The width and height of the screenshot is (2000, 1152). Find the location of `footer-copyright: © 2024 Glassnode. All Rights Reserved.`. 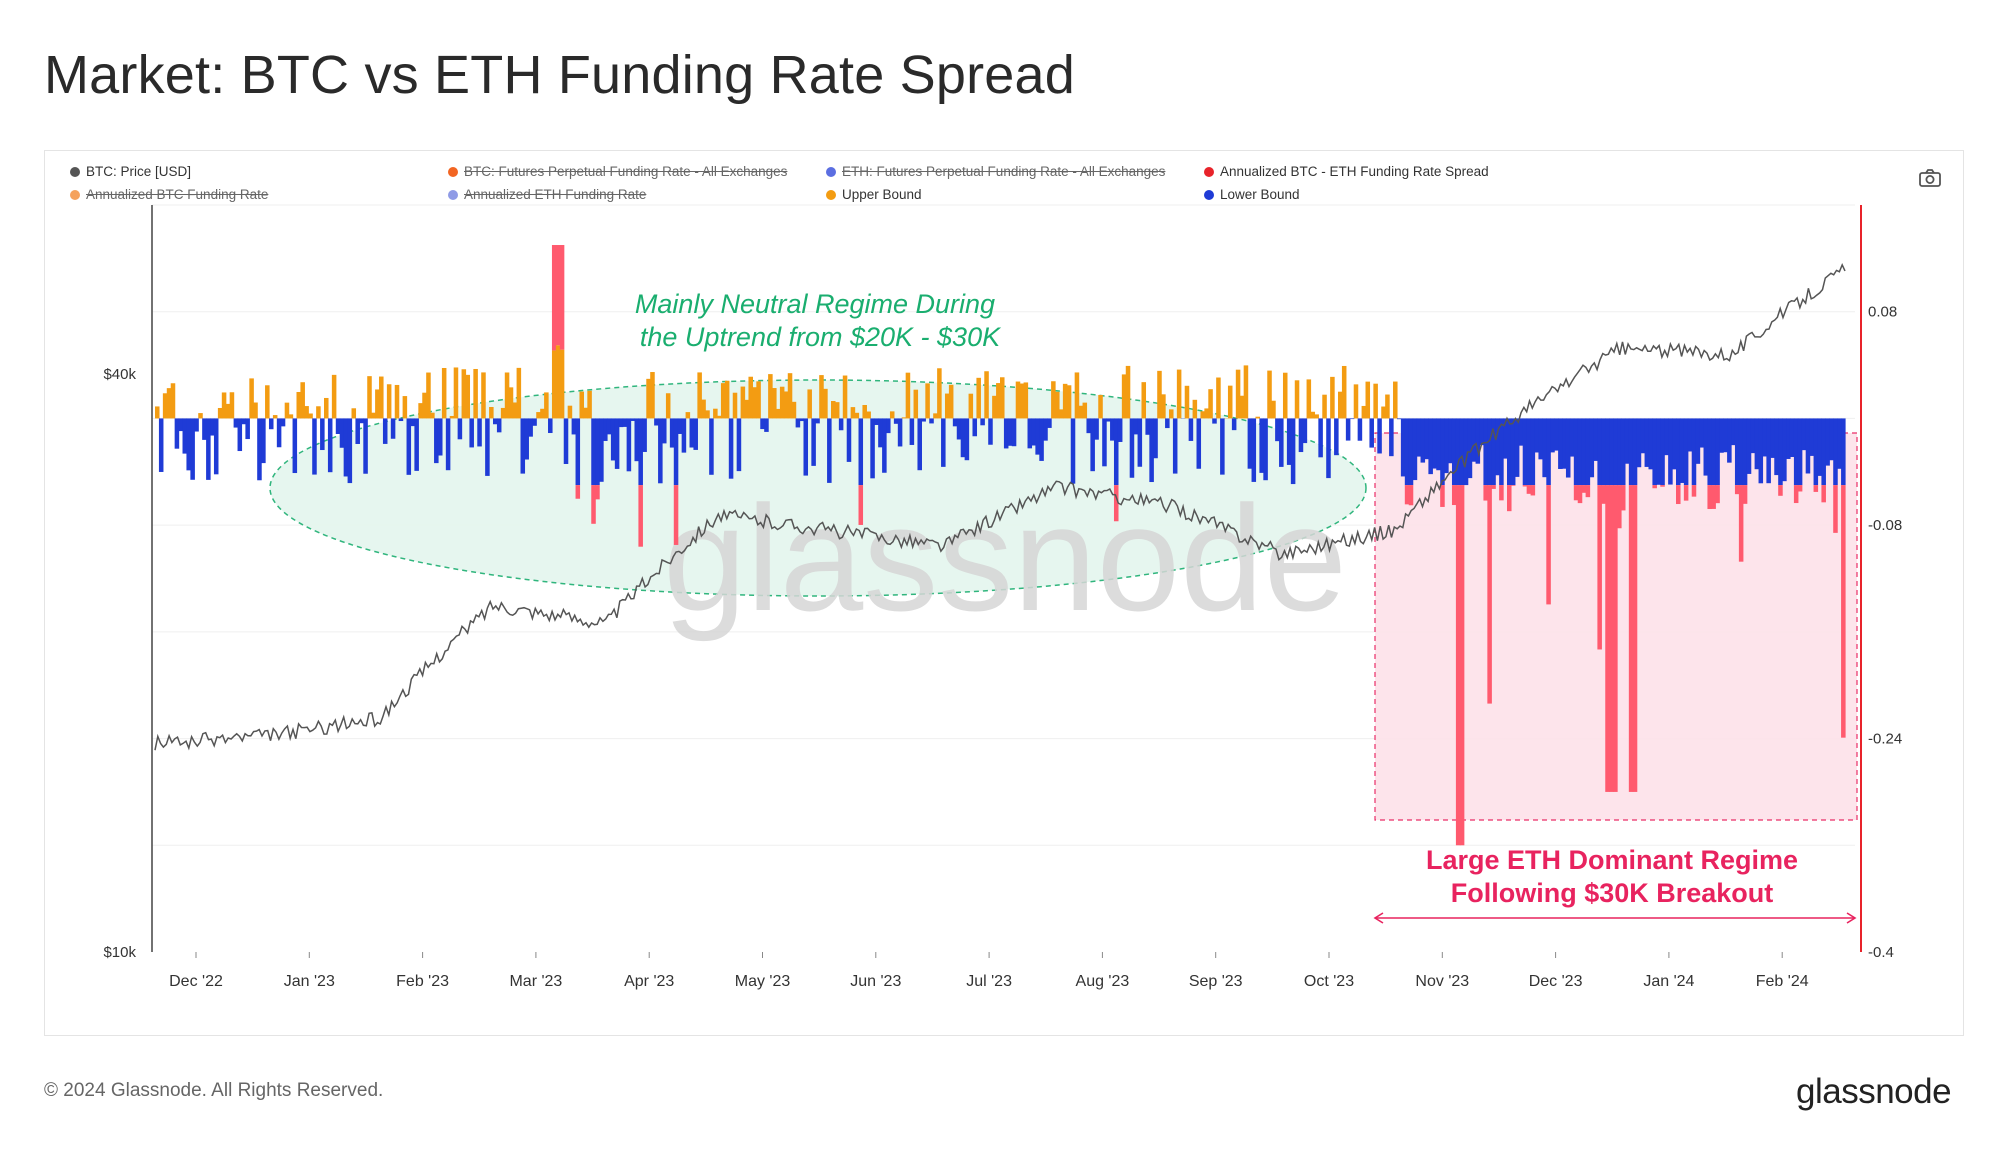

footer-copyright: © 2024 Glassnode. All Rights Reserved. is located at coordinates (214, 1090).